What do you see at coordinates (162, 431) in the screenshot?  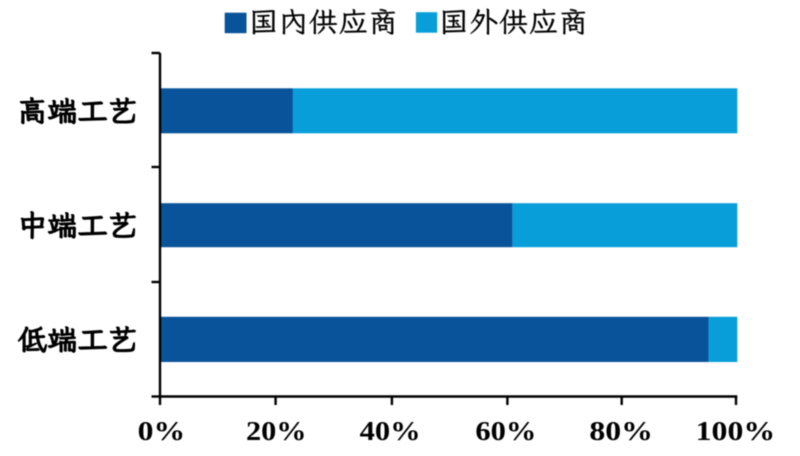 I see `svg-text: 0%` at bounding box center [162, 431].